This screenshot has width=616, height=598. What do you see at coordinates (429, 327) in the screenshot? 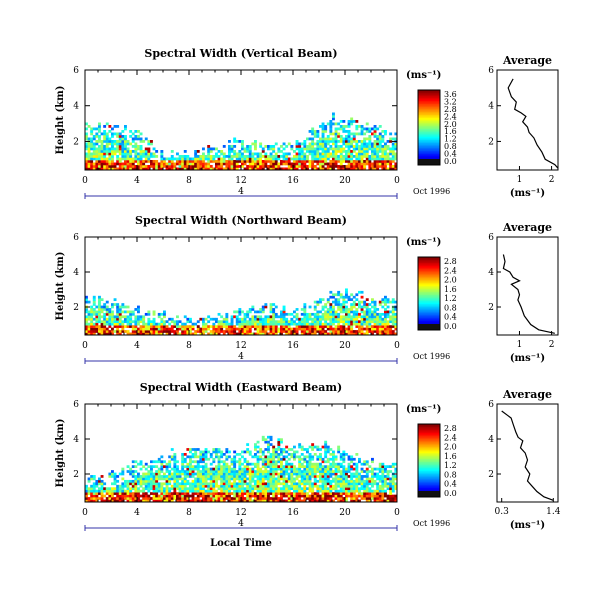
I see `colorbar-swatch` at bounding box center [429, 327].